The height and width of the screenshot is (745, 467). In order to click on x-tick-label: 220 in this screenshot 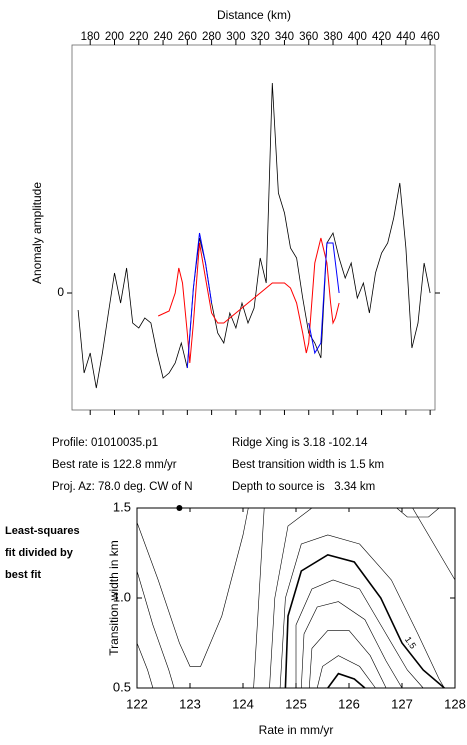, I will do `click(138, 37)`.